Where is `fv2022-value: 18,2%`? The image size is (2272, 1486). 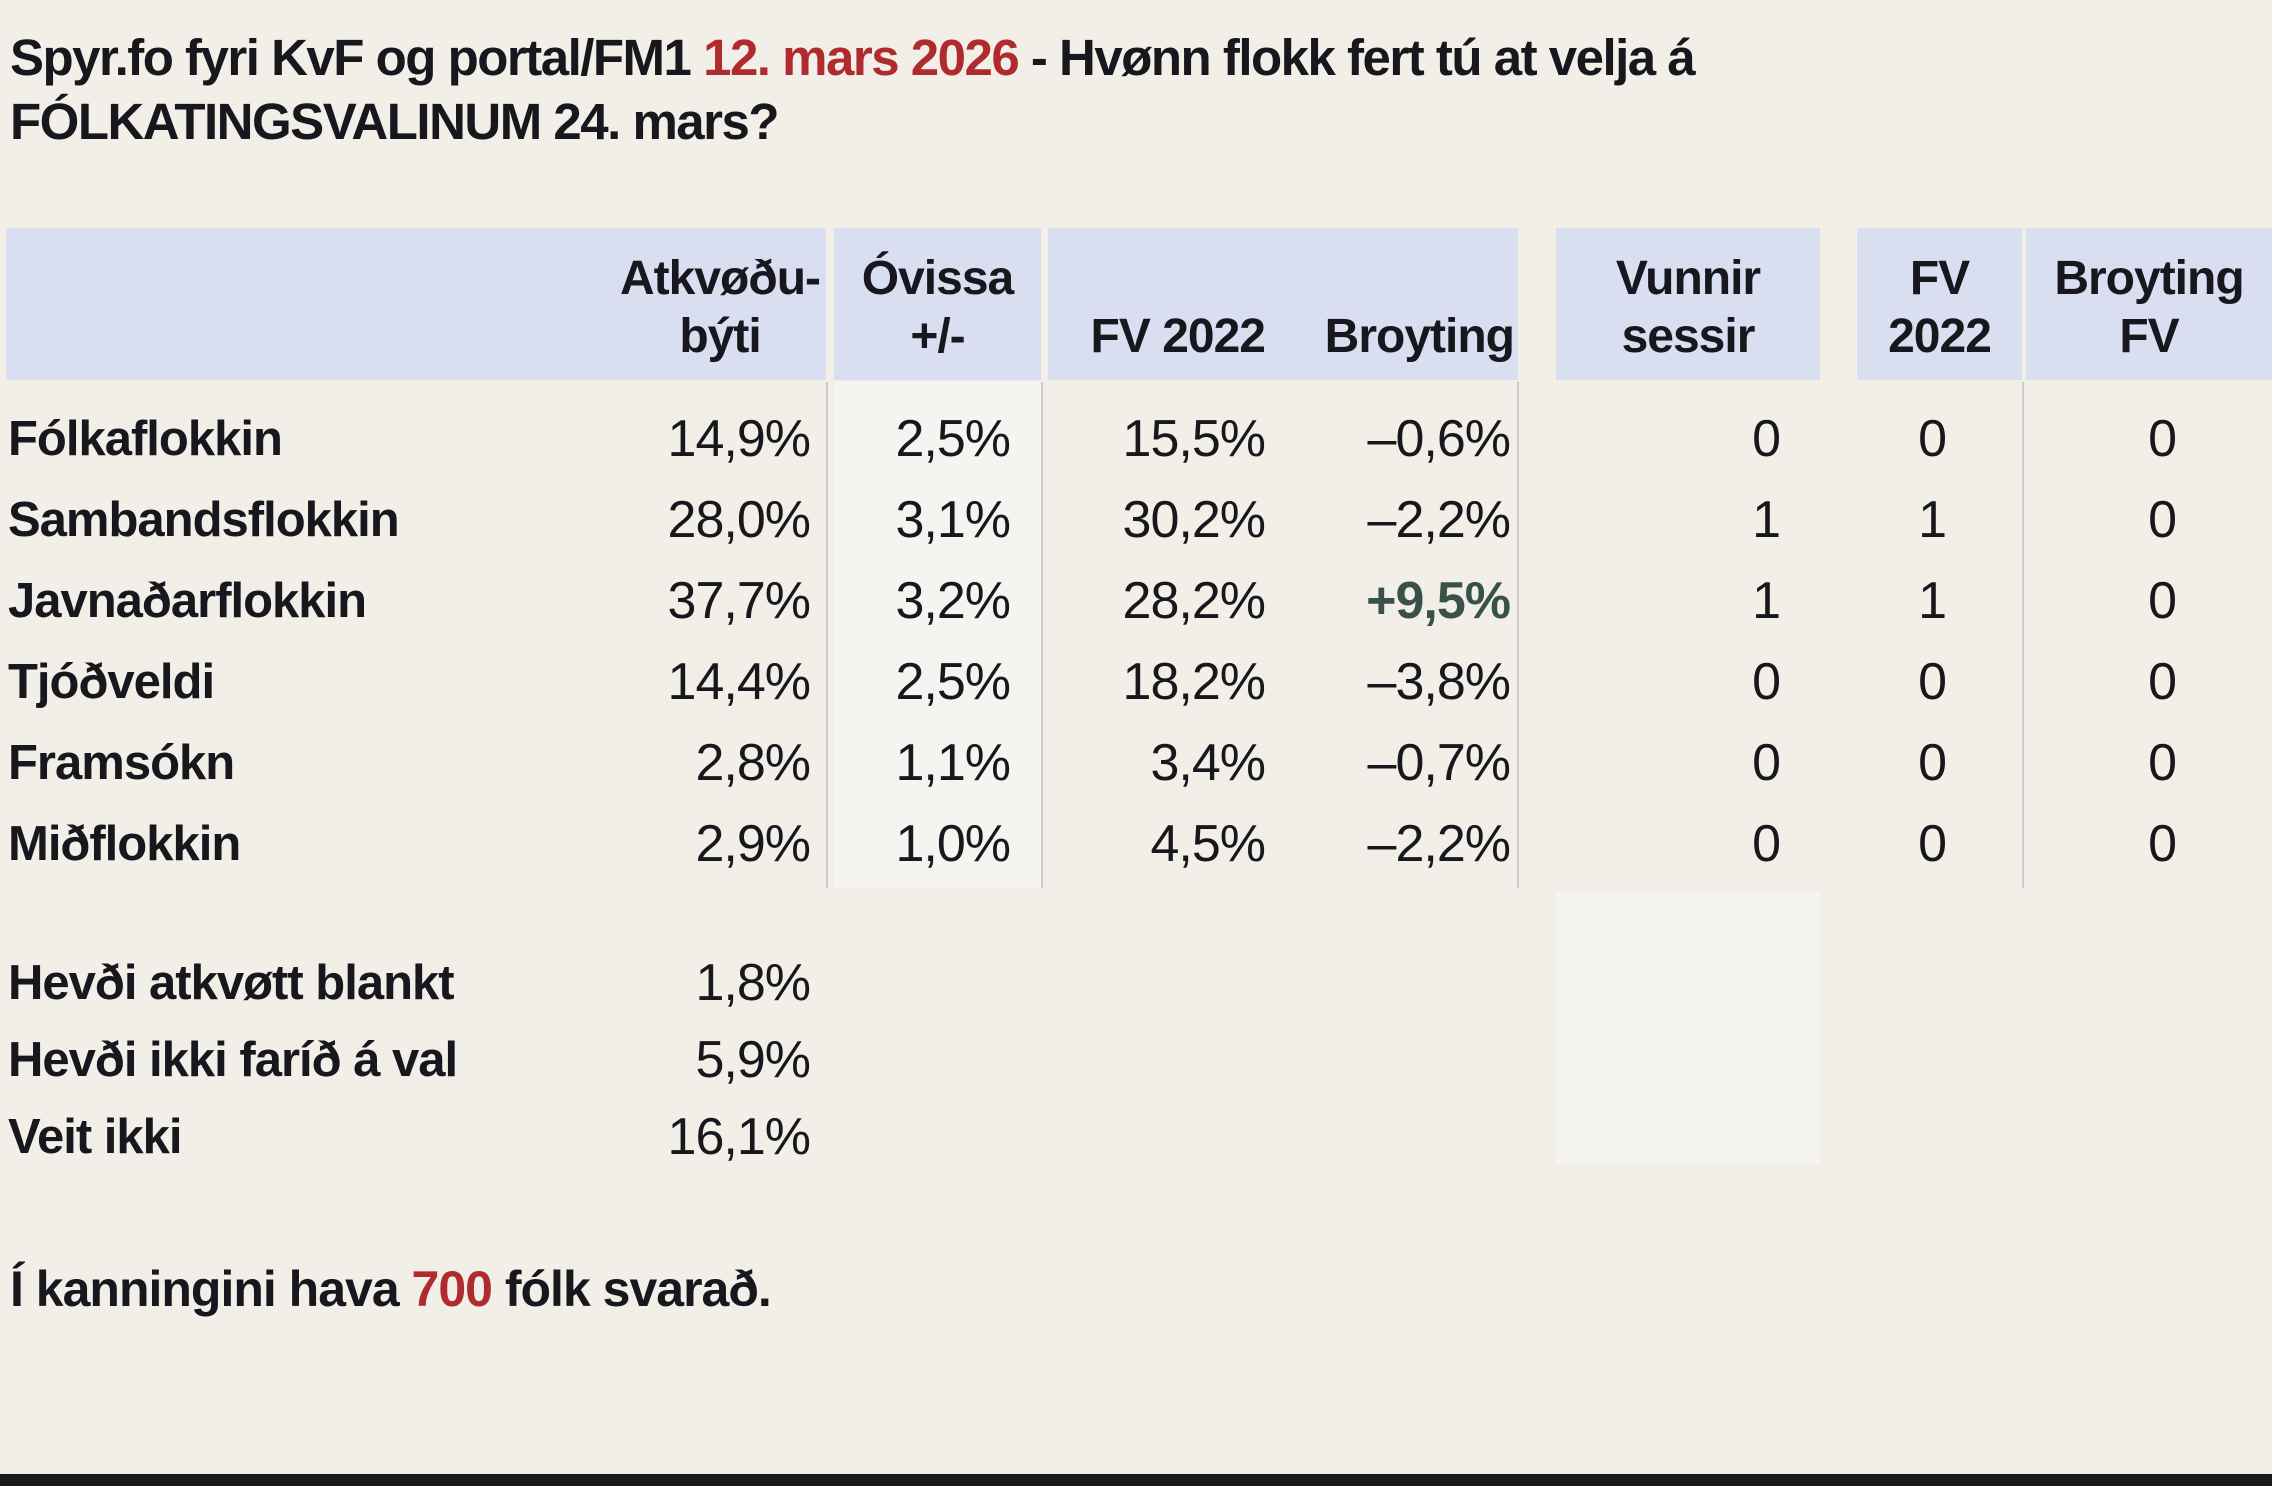 fv2022-value: 18,2% is located at coordinates (1194, 681).